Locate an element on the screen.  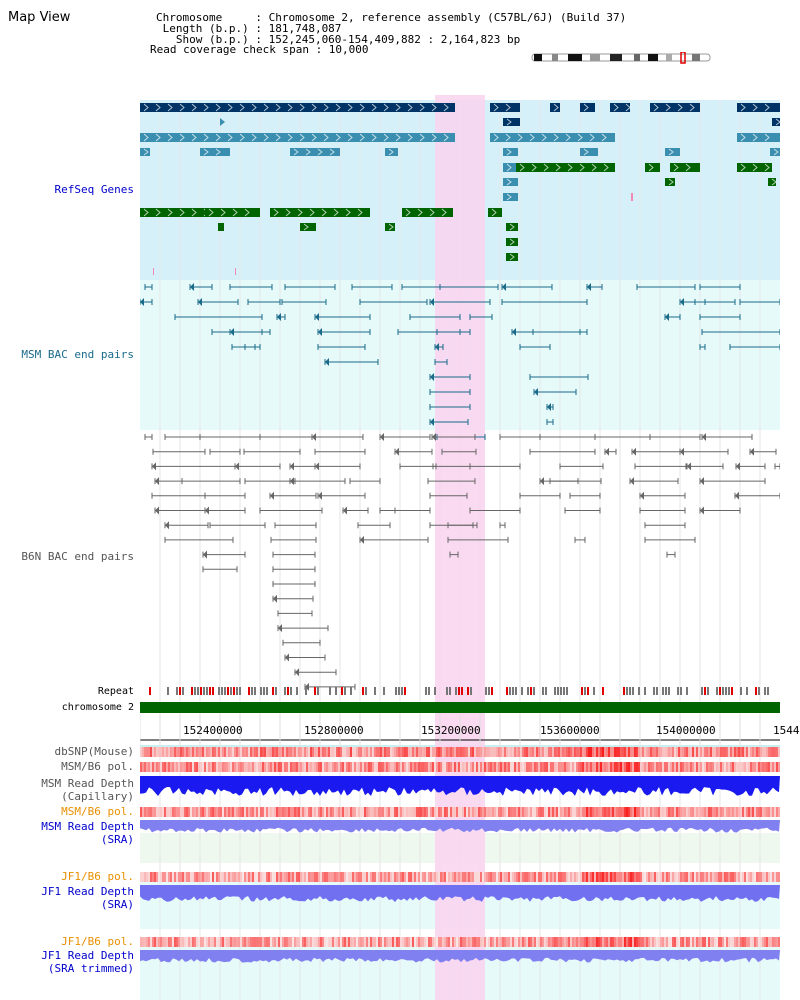
bac-end-arrow is located at coordinates (607, 451).